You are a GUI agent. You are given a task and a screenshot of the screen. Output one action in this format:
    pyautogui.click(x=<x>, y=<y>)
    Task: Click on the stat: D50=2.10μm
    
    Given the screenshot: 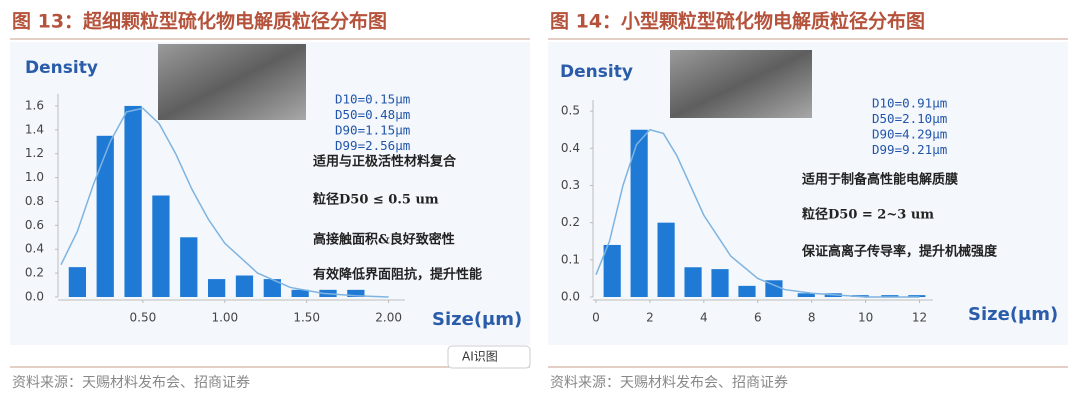 What is the action you would take?
    pyautogui.click(x=909, y=118)
    